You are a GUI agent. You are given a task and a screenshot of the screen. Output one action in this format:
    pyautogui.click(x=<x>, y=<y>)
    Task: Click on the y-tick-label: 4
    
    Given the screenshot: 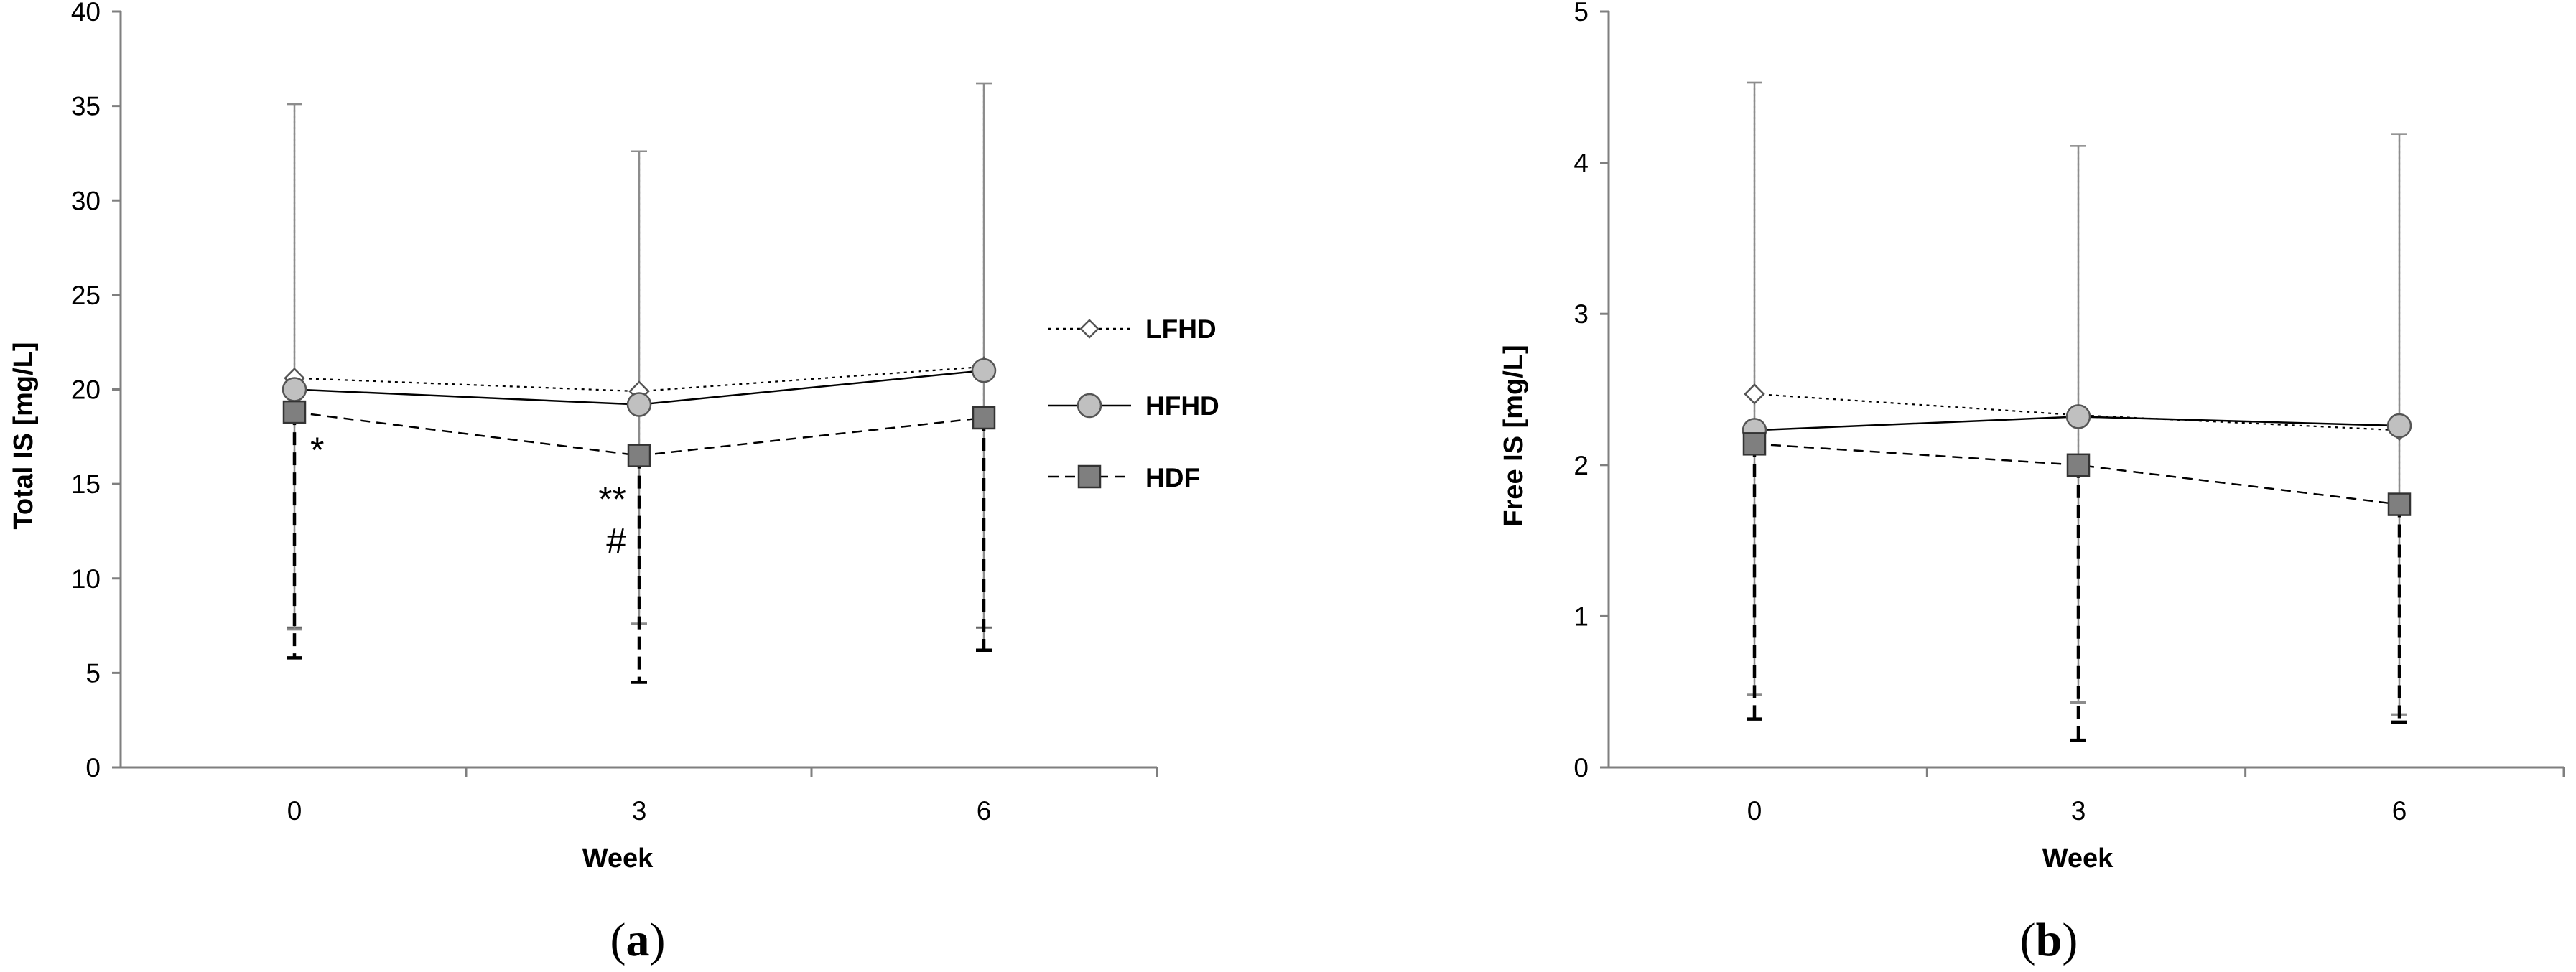 What is the action you would take?
    pyautogui.click(x=1581, y=163)
    